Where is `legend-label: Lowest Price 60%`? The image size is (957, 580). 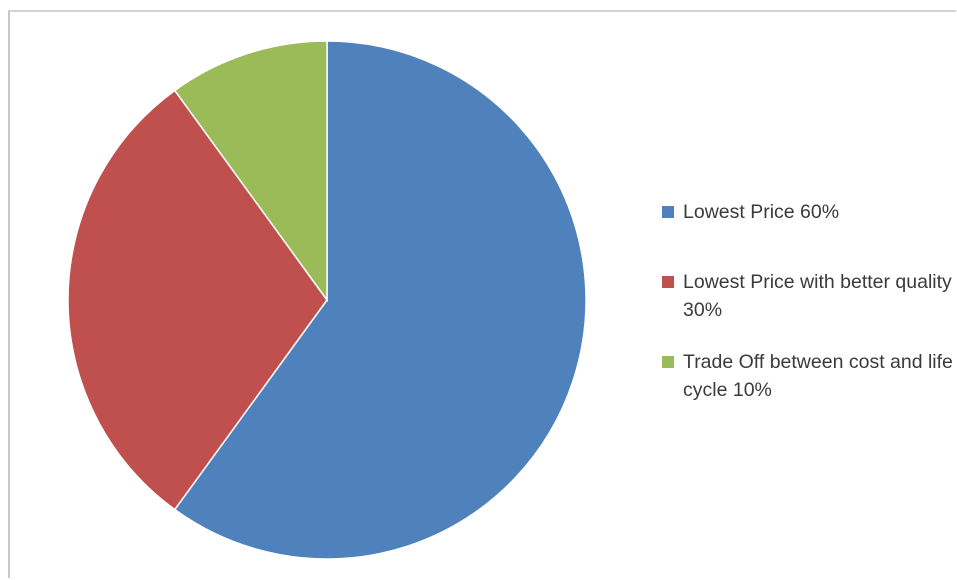 legend-label: Lowest Price 60% is located at coordinates (761, 212).